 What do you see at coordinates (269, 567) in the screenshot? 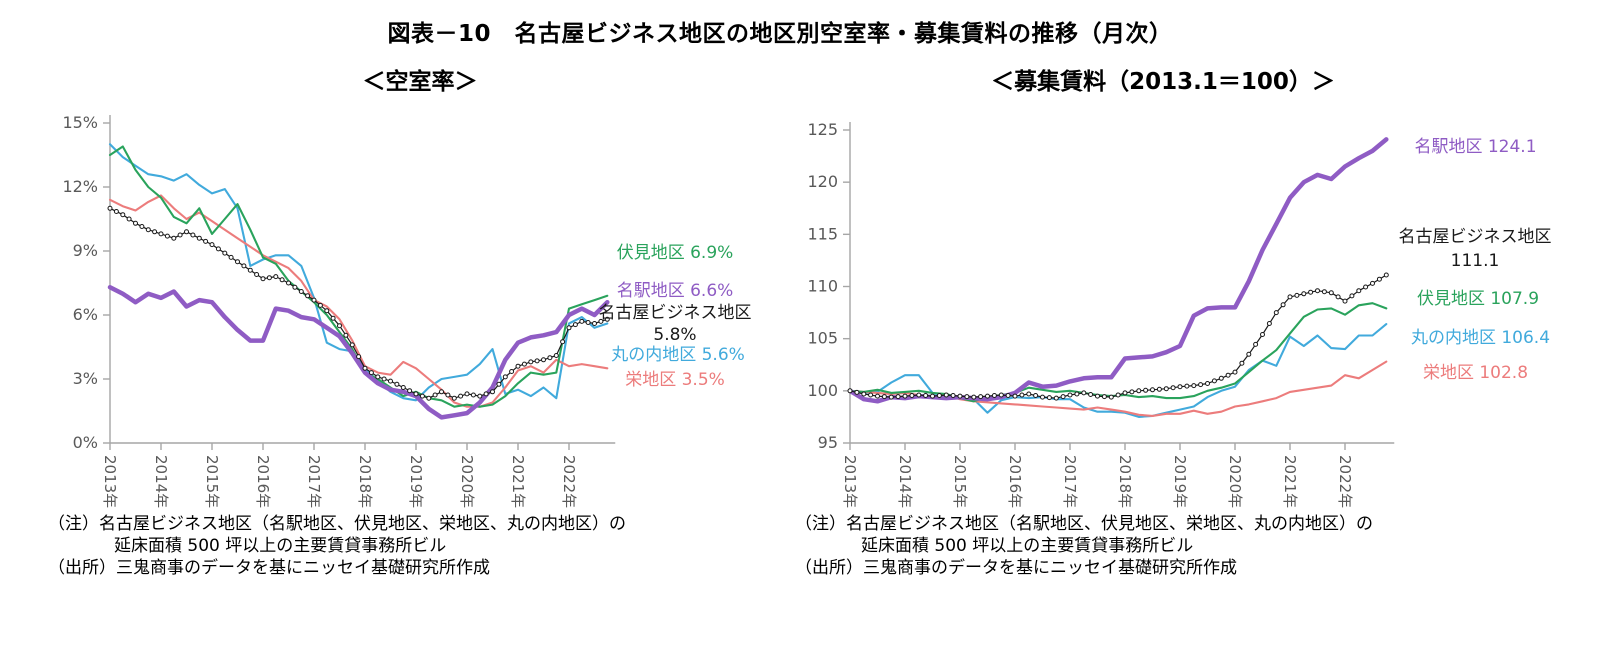
I see `footnote-left-line3: （出所）三鬼商事のデータを基にニッセイ基礎研究所作成` at bounding box center [269, 567].